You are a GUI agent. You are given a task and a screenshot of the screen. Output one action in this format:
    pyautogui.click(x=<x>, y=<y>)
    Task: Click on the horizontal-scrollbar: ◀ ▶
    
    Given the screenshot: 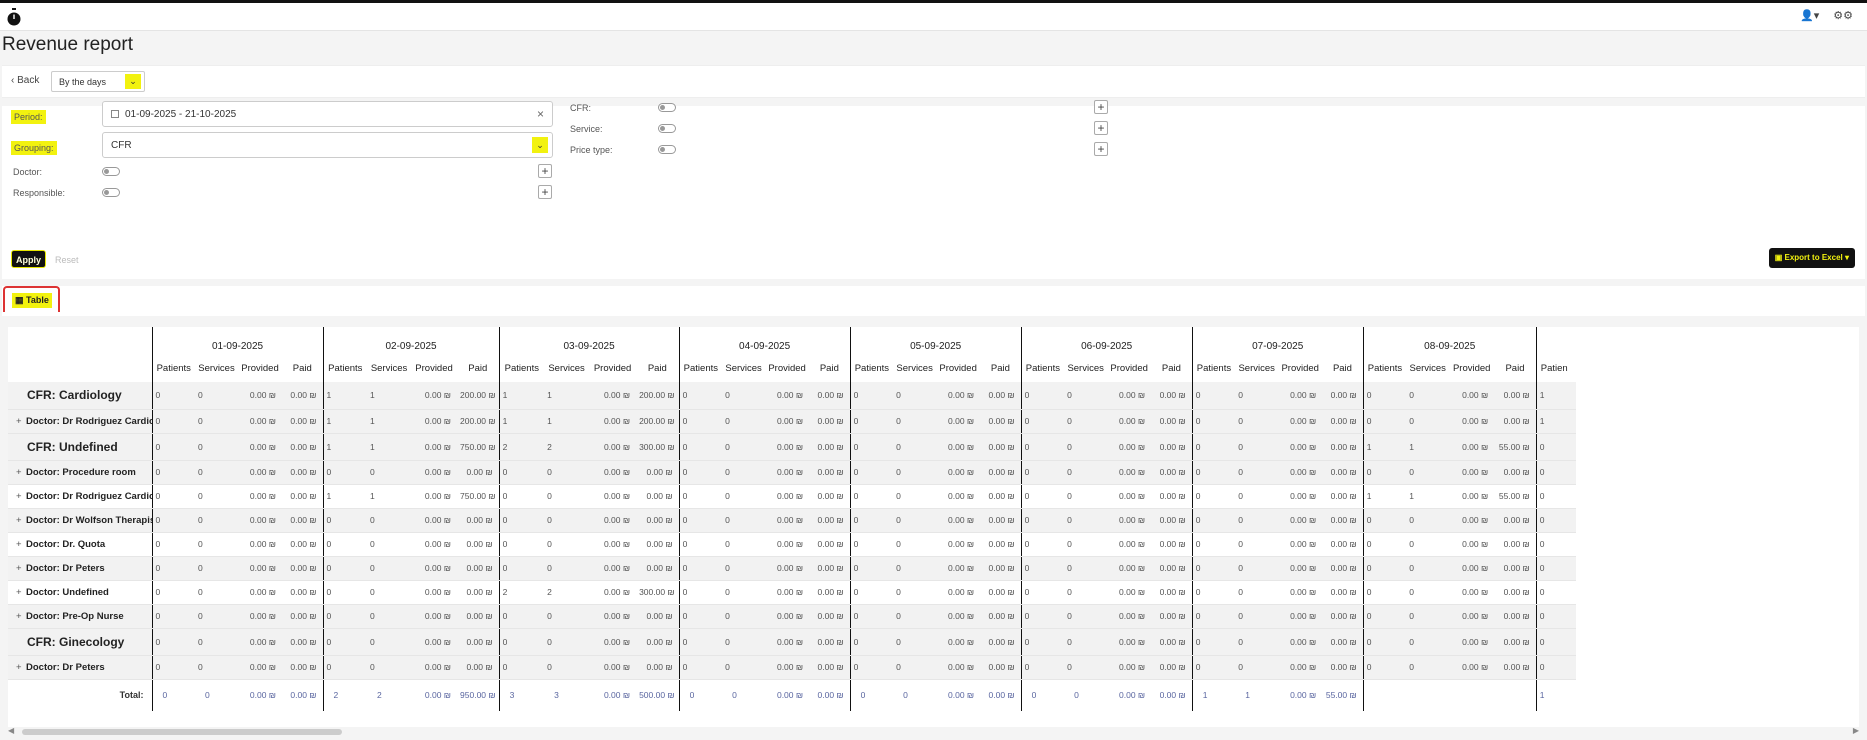 What is the action you would take?
    pyautogui.click(x=933, y=730)
    